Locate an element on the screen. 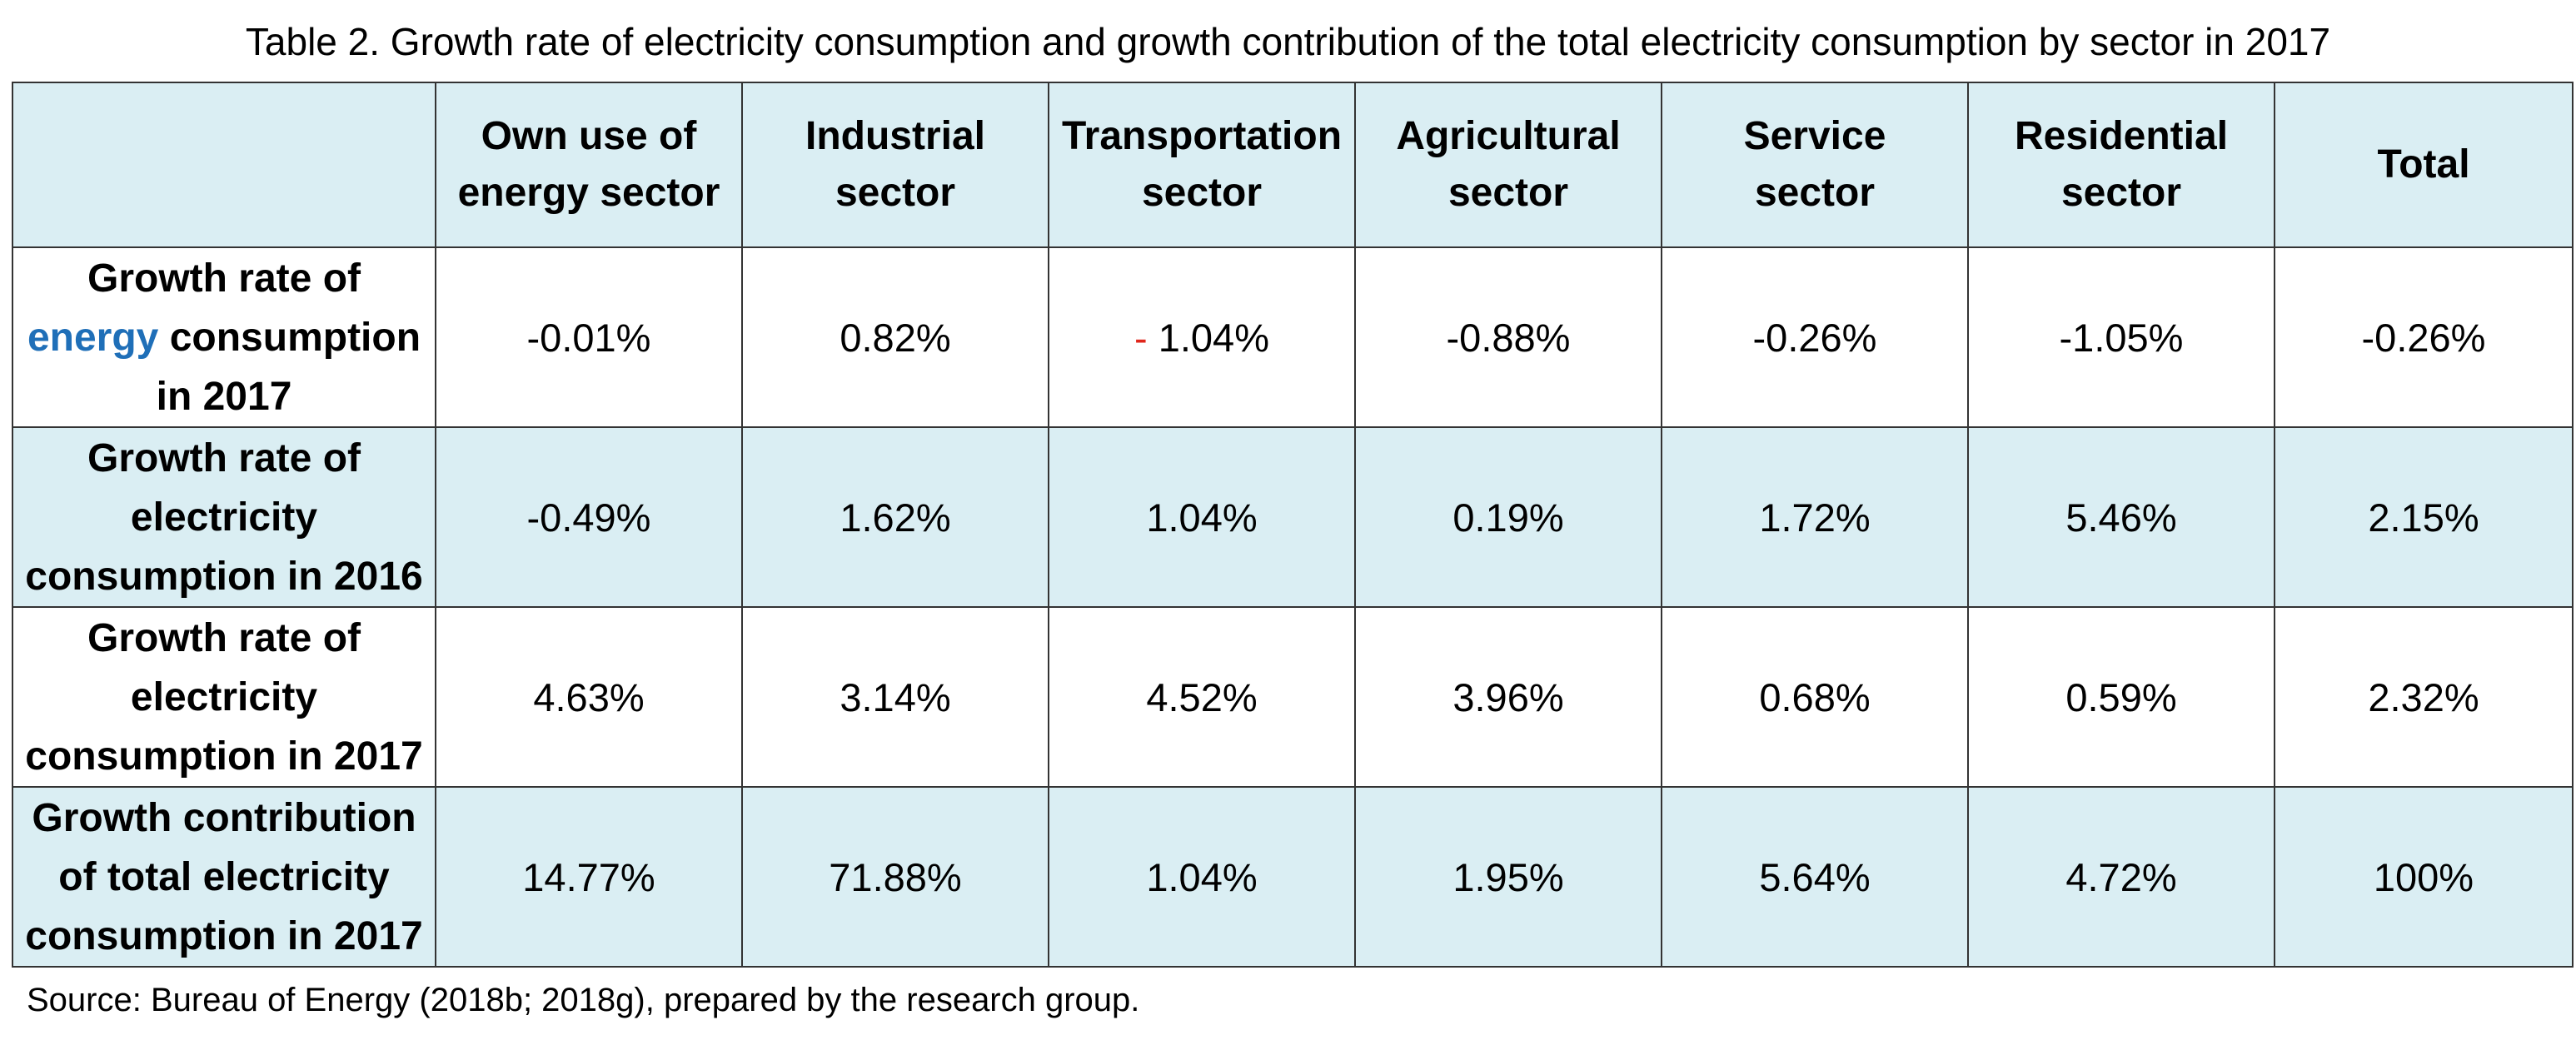  row-label-energy-growth-2017: Growth rate of energy consumption in 2017 is located at coordinates (224, 337).